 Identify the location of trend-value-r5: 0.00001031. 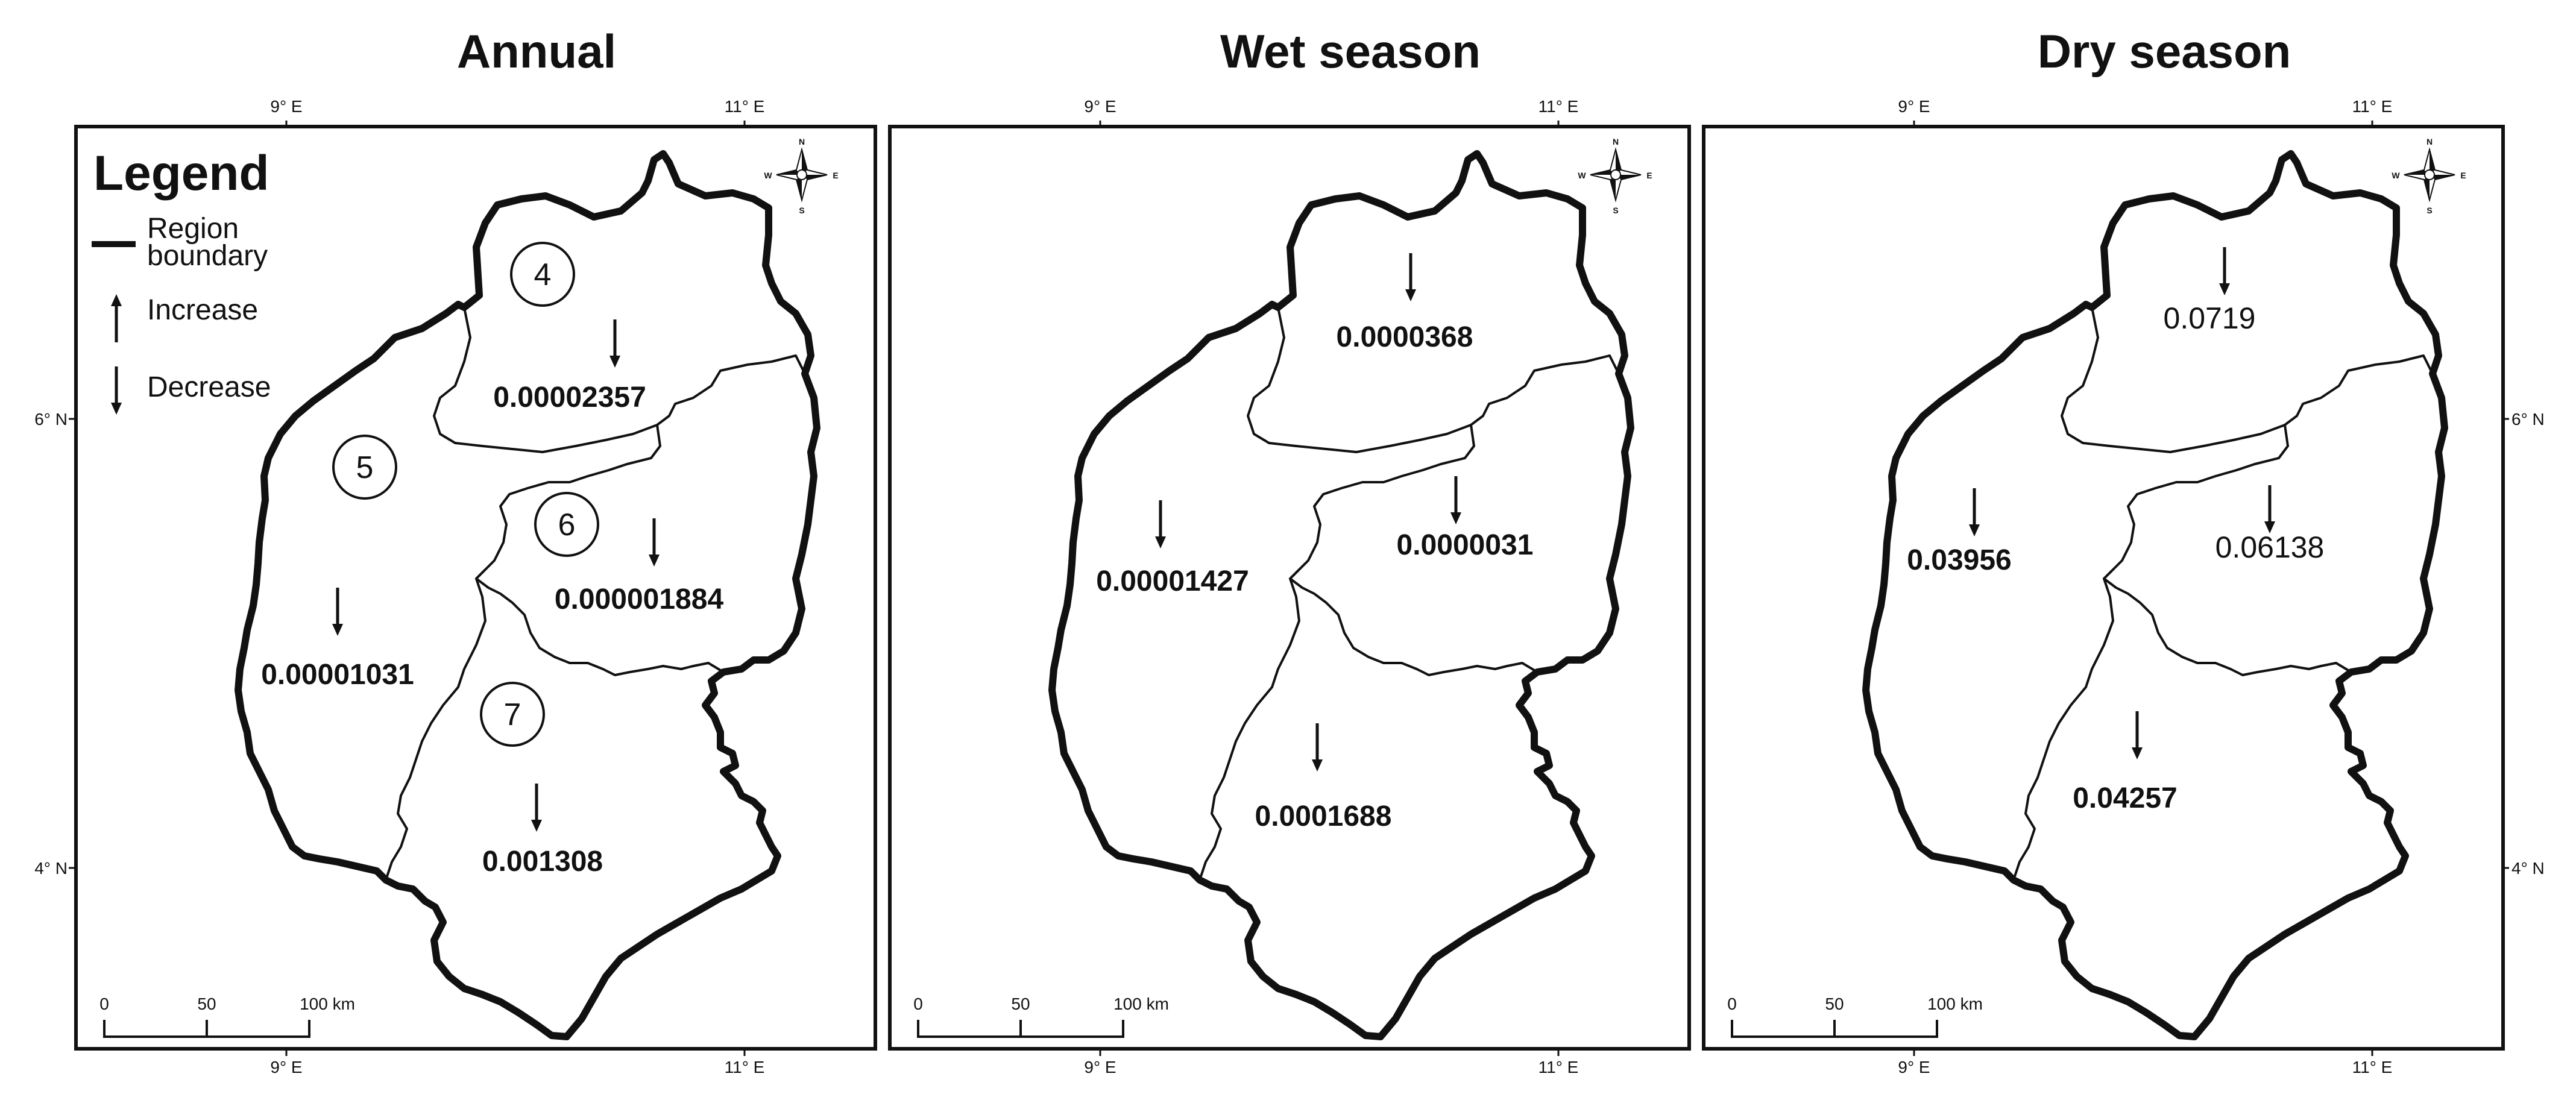
(337, 675).